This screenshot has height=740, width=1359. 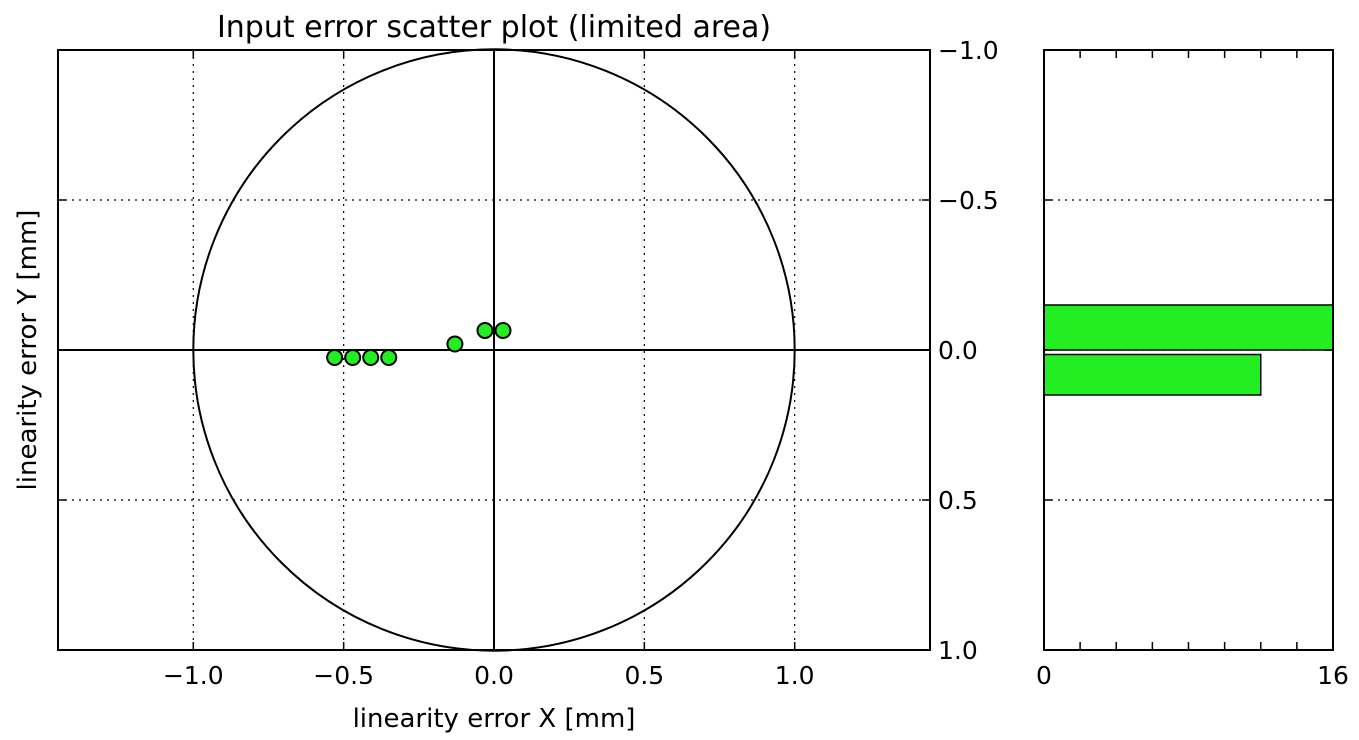 What do you see at coordinates (343, 675) in the screenshot?
I see `x-tick-label: −0.5` at bounding box center [343, 675].